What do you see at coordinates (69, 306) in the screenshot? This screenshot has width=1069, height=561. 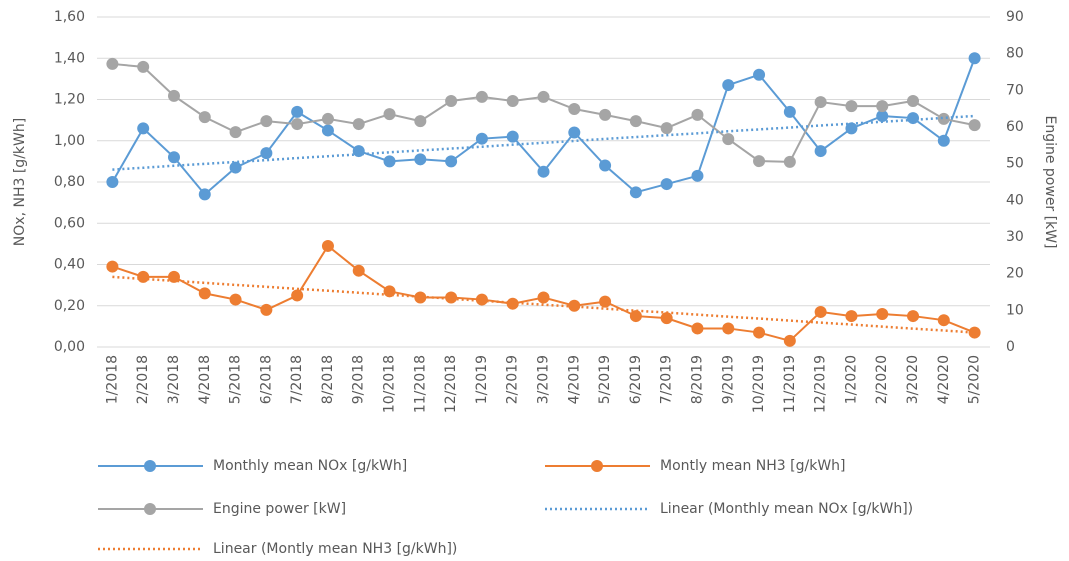 I see `y-tick-label: 0,20` at bounding box center [69, 306].